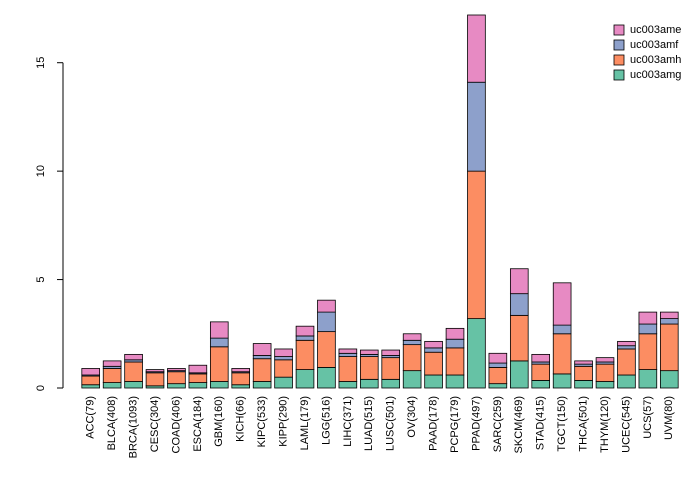  Describe the element at coordinates (655, 60) in the screenshot. I see `legend-label-uc003amh: uc003amh` at that location.